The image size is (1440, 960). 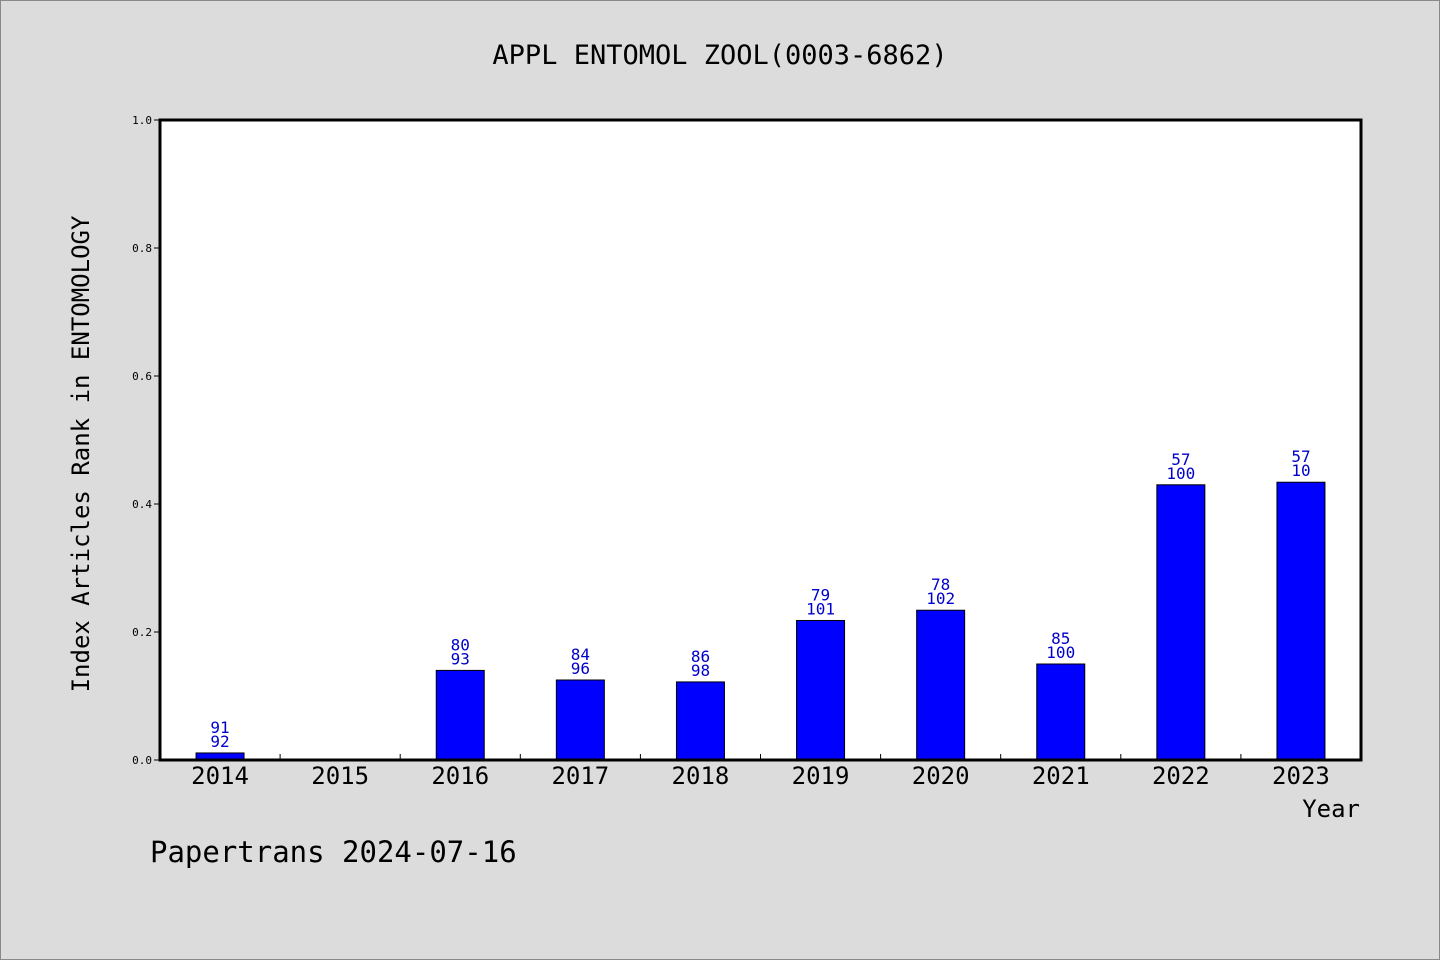 What do you see at coordinates (333, 852) in the screenshot?
I see `footer-credit: Papertrans 2024-07-16` at bounding box center [333, 852].